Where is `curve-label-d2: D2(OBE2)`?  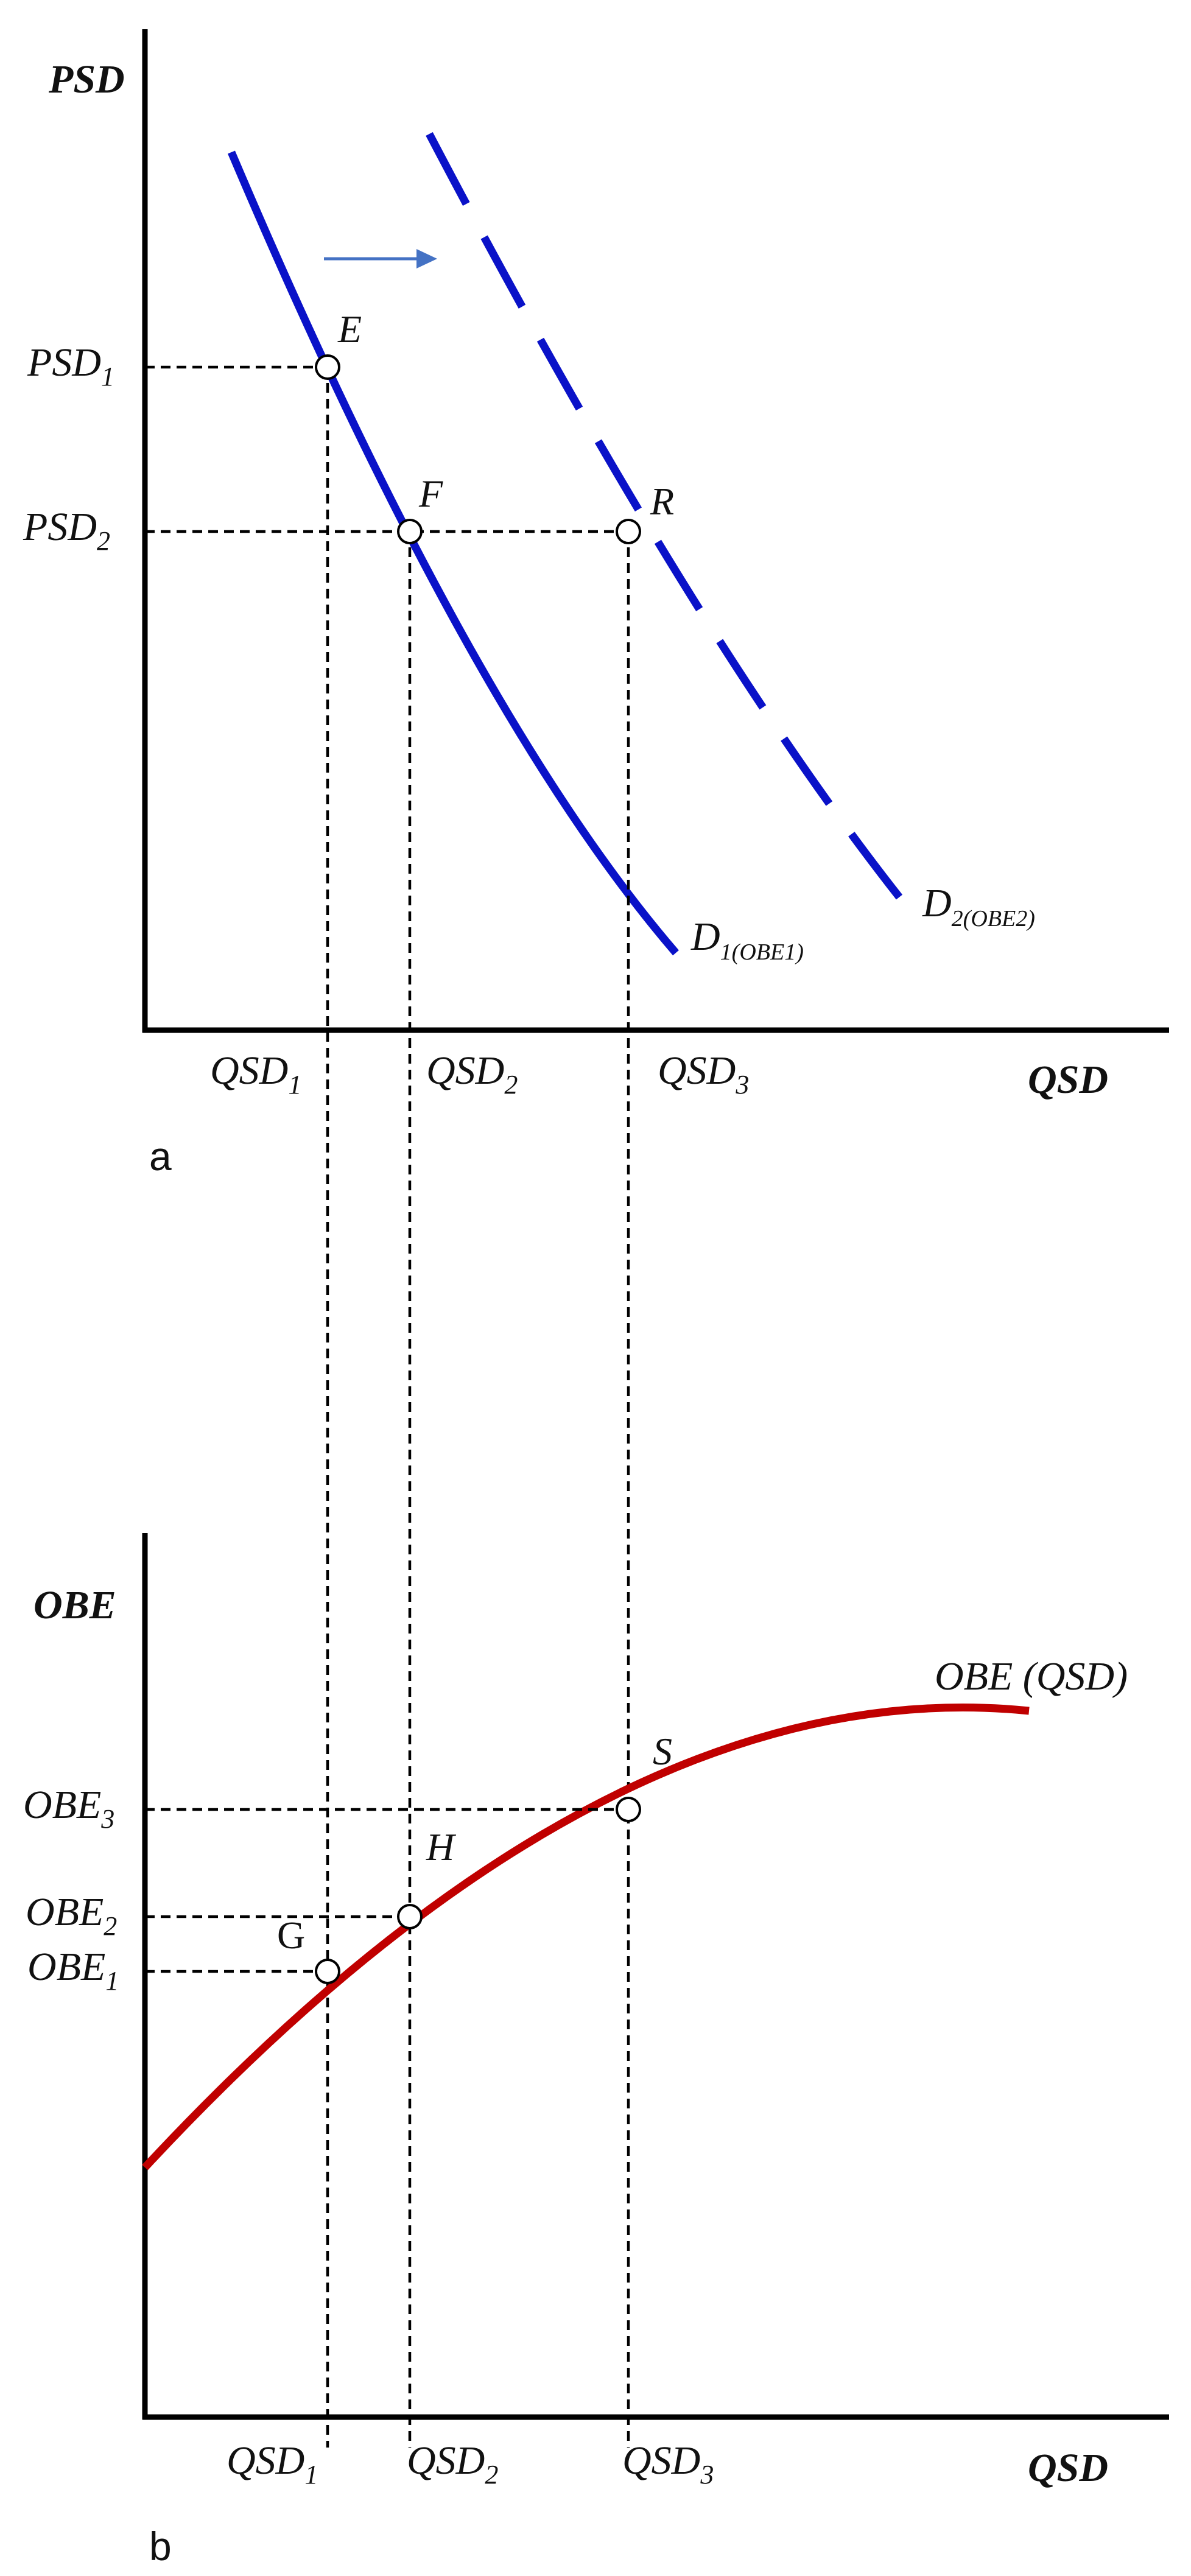
curve-label-d2: D2(OBE2) is located at coordinates (978, 906).